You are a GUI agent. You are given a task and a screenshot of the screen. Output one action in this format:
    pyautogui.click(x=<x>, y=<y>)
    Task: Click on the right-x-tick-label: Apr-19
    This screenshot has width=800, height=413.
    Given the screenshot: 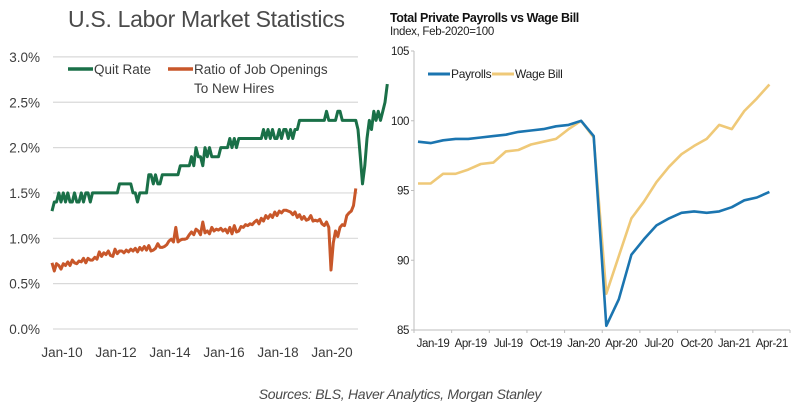 What is the action you would take?
    pyautogui.click(x=471, y=344)
    